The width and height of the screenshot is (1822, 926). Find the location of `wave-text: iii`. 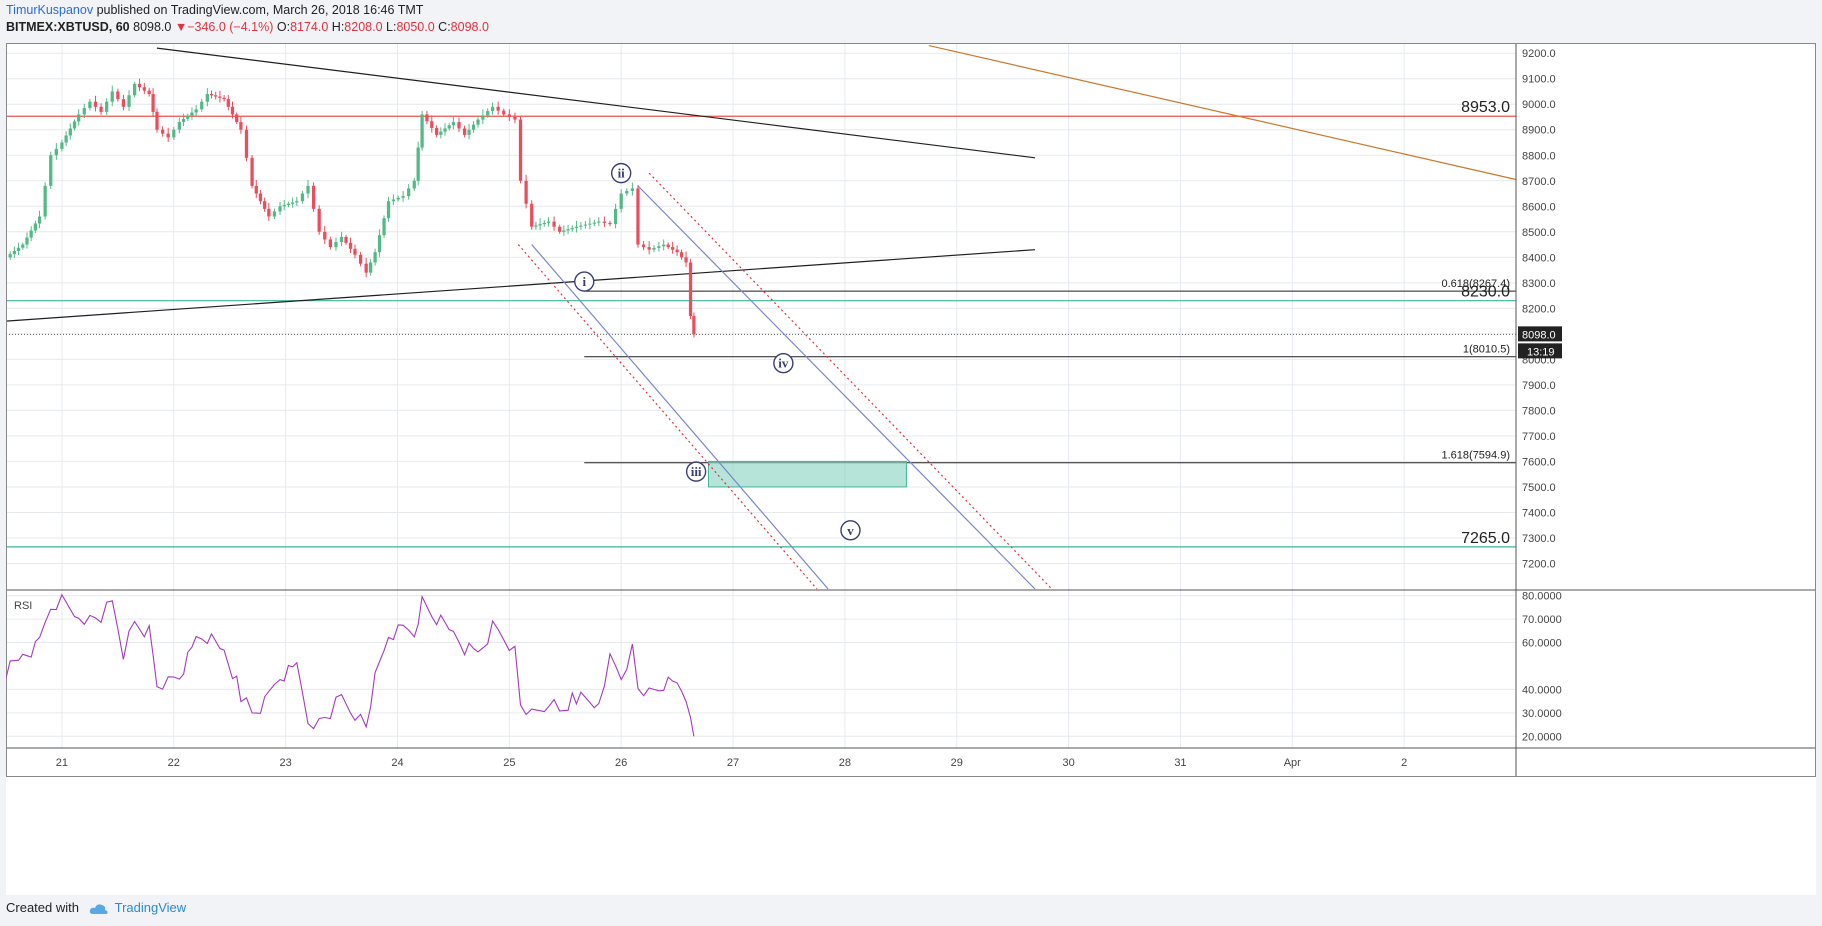

wave-text: iii is located at coordinates (696, 471).